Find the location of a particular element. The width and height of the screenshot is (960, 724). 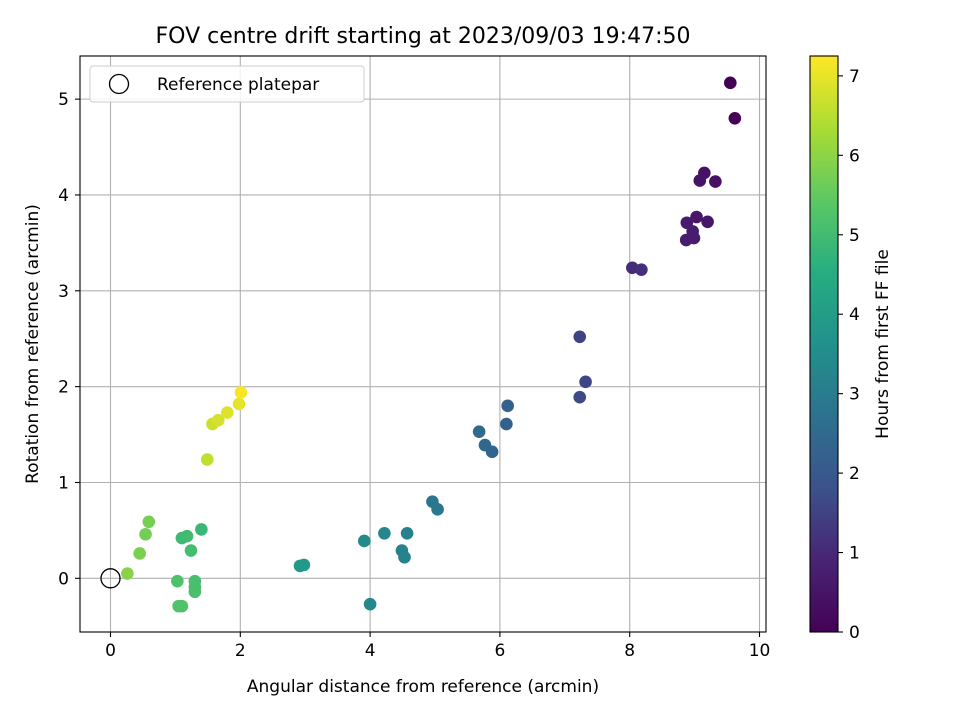

y-tick-label: 4 is located at coordinates (63, 196).